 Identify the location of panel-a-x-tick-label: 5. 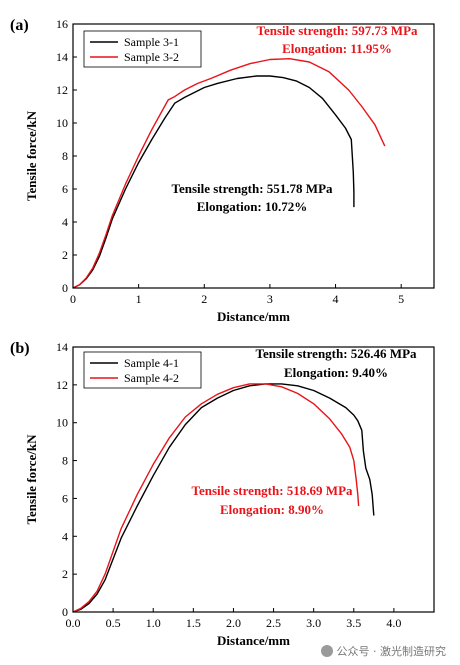
(401, 299).